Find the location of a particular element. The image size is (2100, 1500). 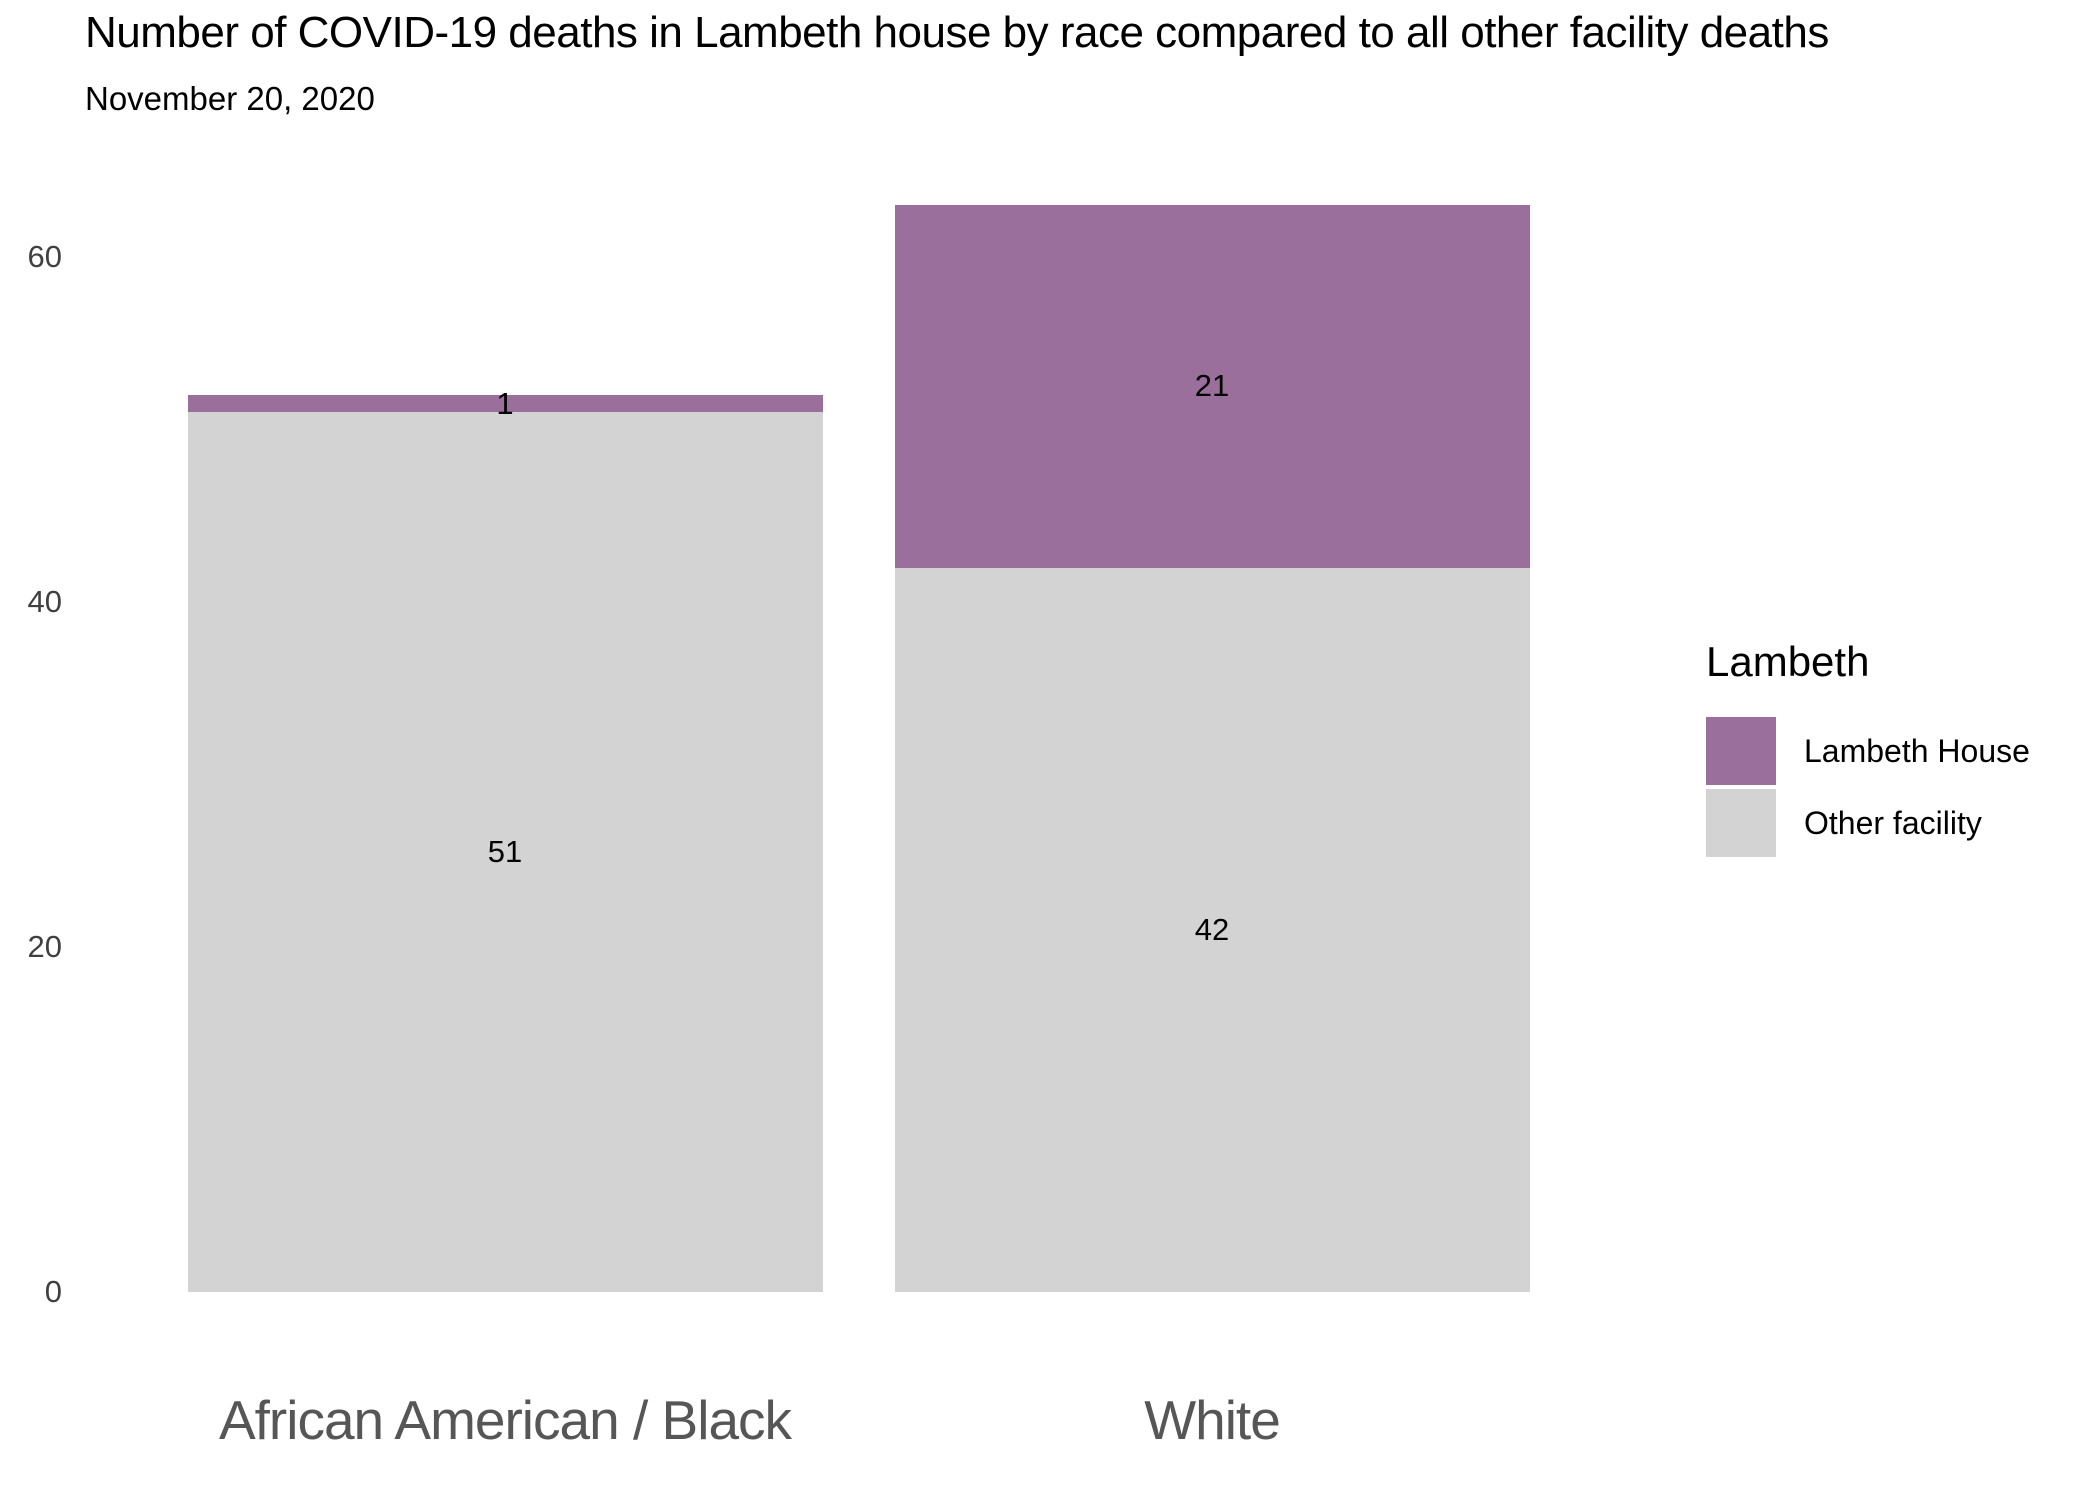

legend-title: Lambeth is located at coordinates (1788, 661).